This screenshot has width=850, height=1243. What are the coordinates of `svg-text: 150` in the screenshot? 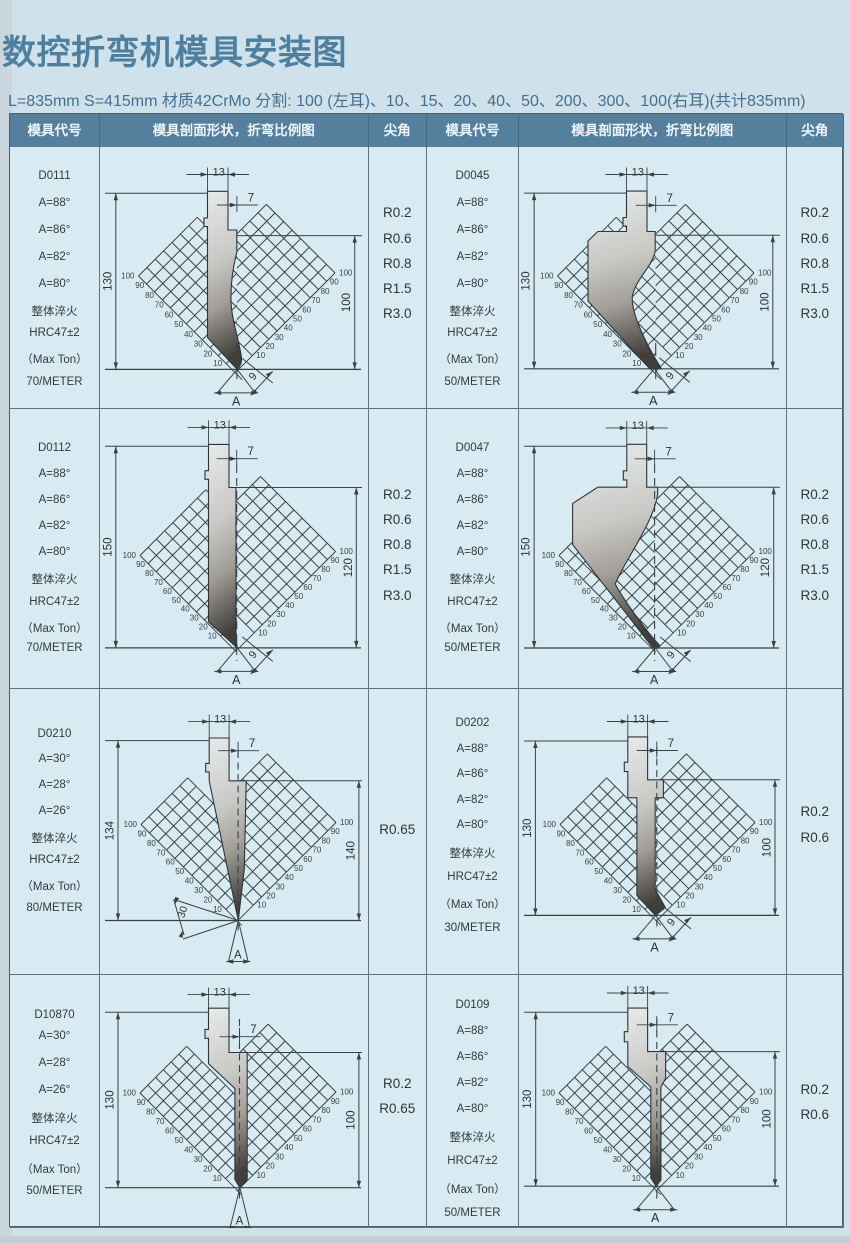 It's located at (527, 547).